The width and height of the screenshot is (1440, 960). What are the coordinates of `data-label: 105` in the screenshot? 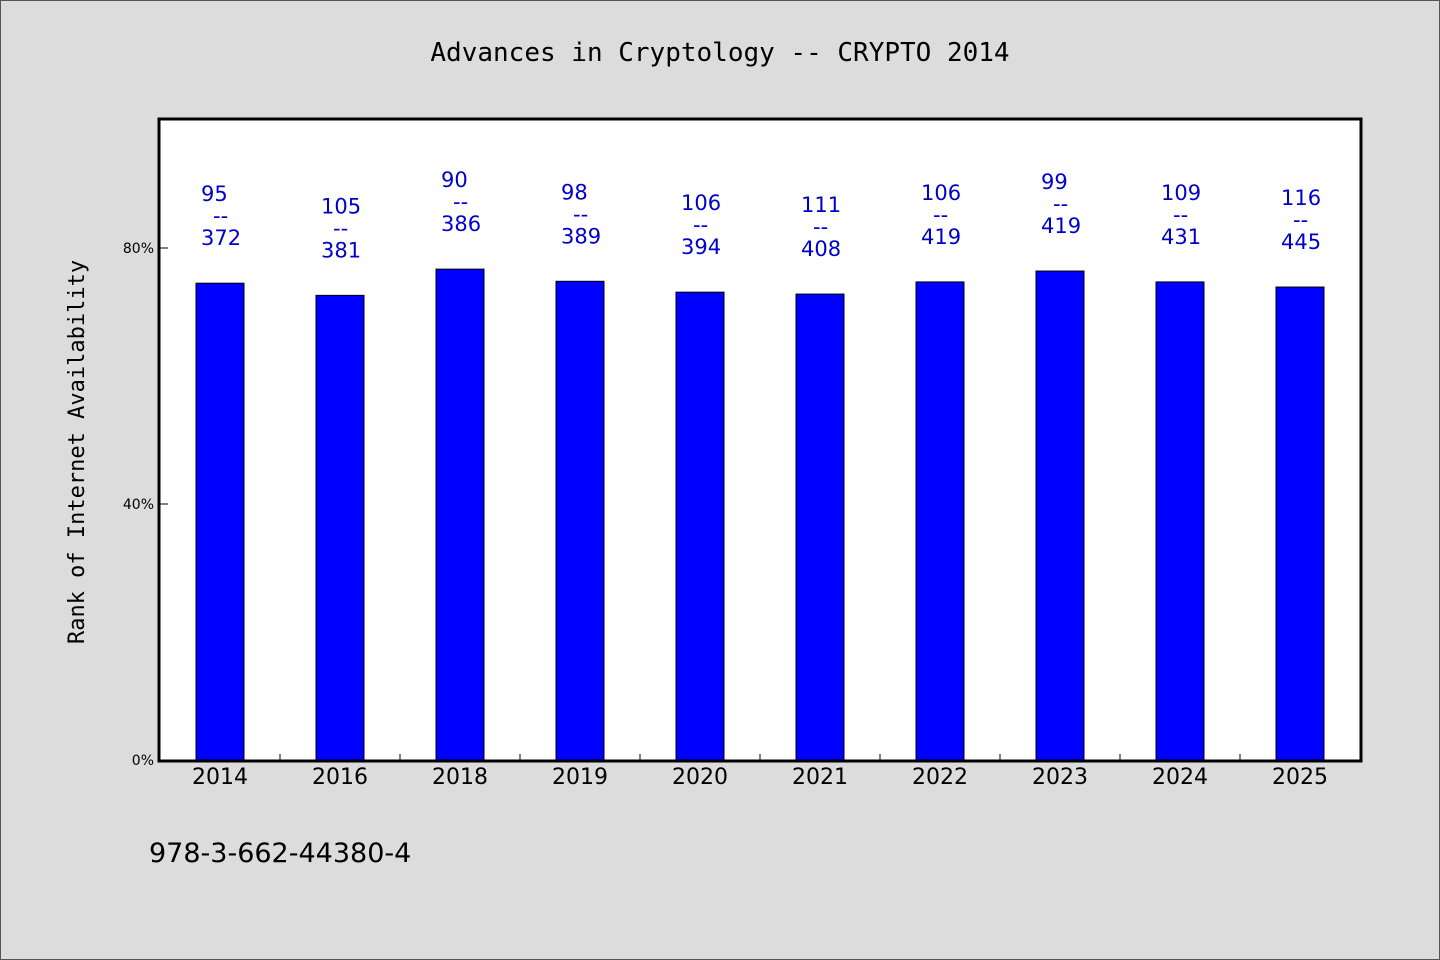 It's located at (341, 206).